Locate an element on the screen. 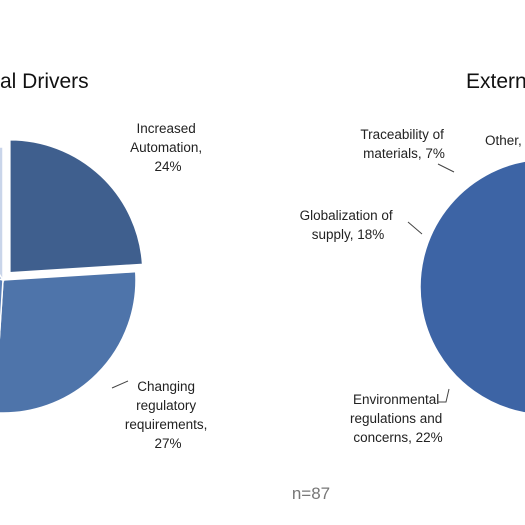  label-globalization: Globalization of supply, 18% is located at coordinates (348, 225).